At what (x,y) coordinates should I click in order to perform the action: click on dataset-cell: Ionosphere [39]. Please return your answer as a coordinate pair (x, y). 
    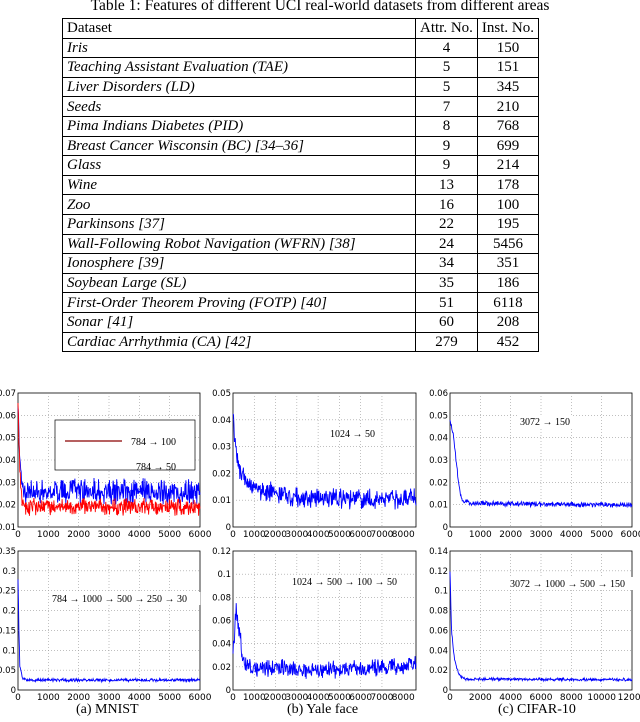
    Looking at the image, I should click on (239, 263).